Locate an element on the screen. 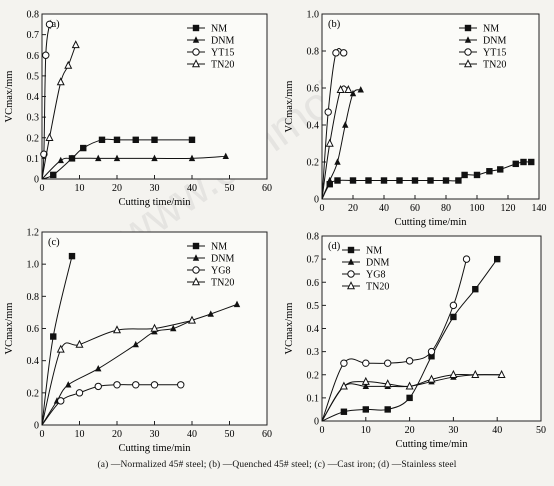  x-tick-label: 80 is located at coordinates (446, 208).